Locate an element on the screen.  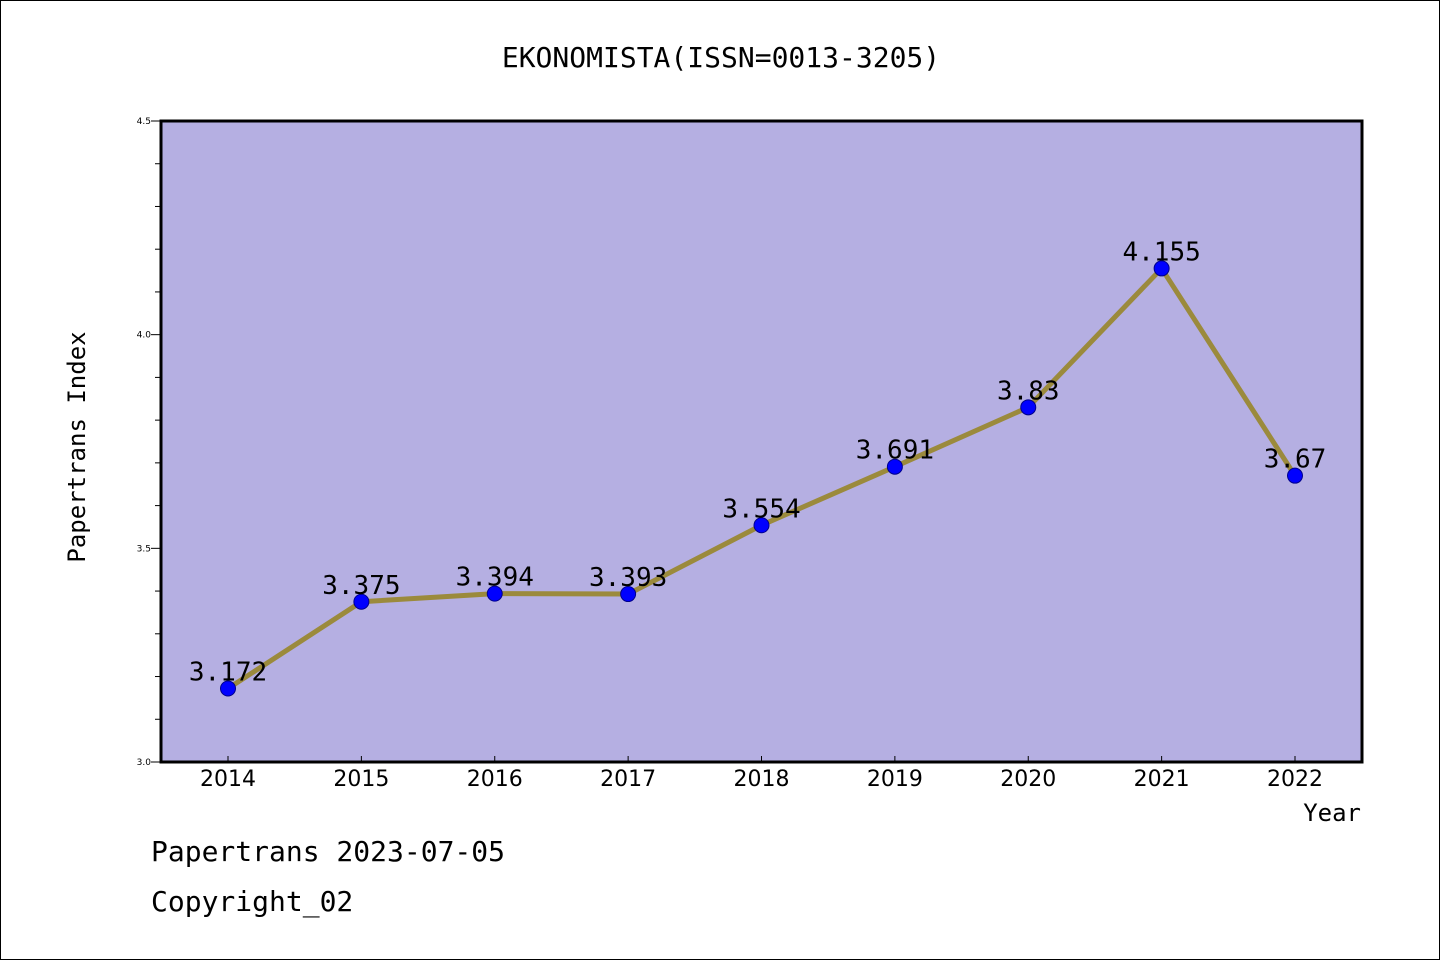
x-tick-label: 2014 is located at coordinates (228, 779).